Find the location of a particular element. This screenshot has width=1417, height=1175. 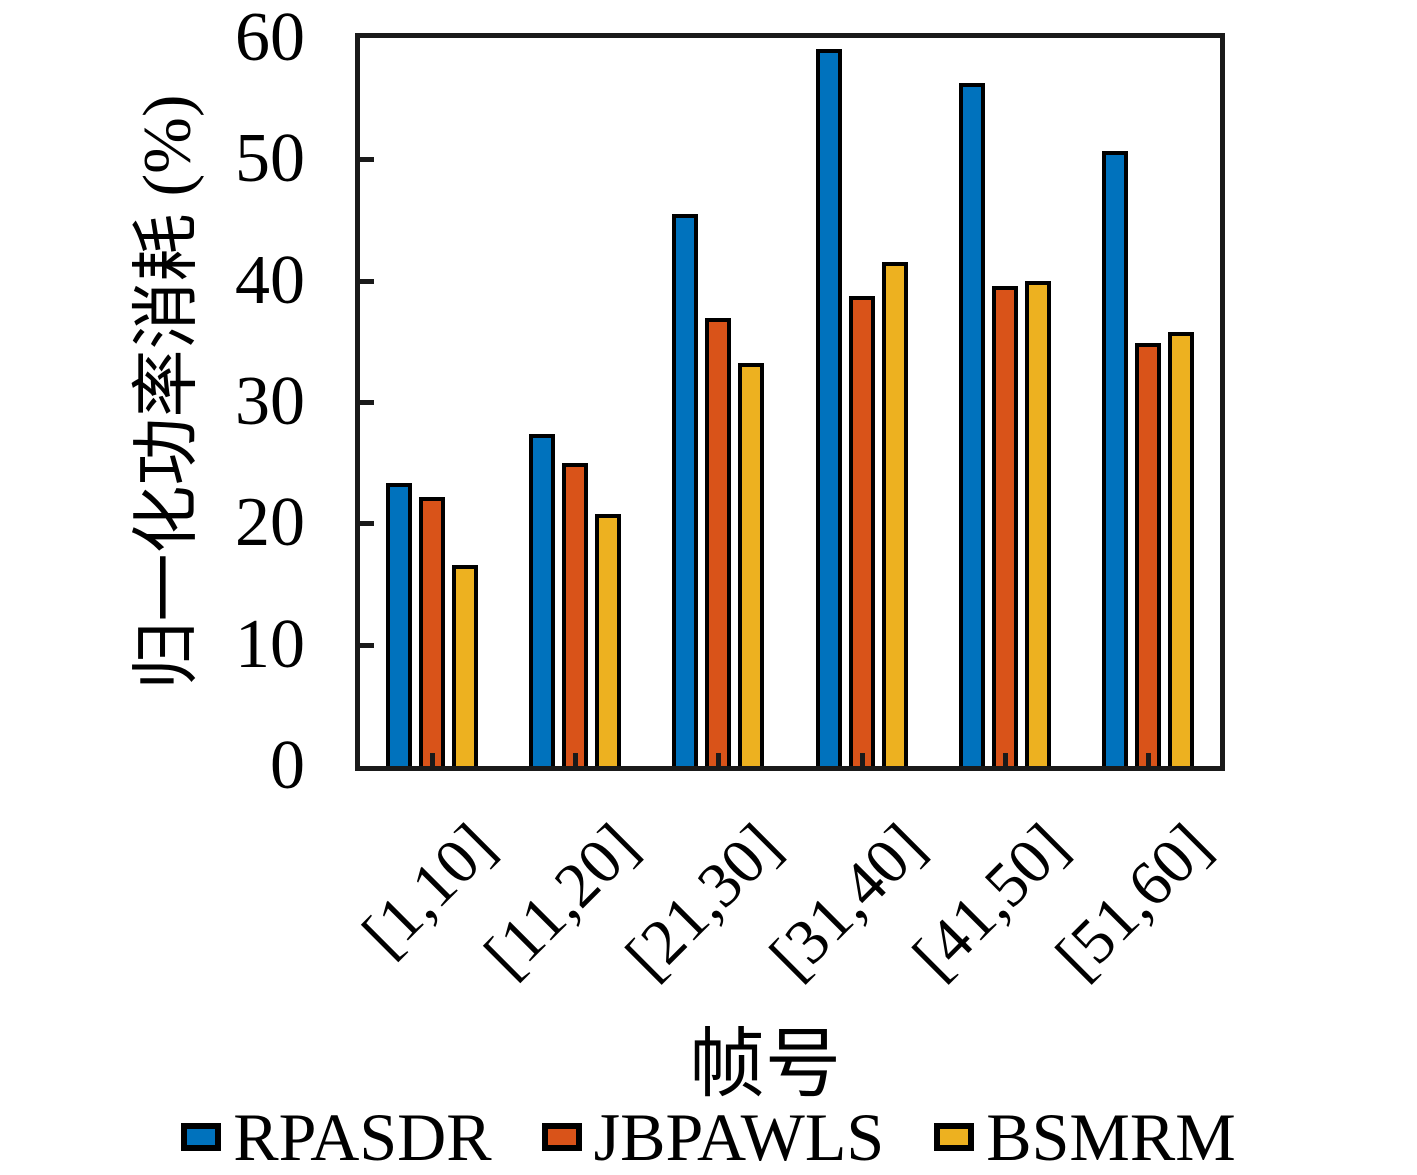

bar-jbpawls-group5 is located at coordinates (1005, 526).